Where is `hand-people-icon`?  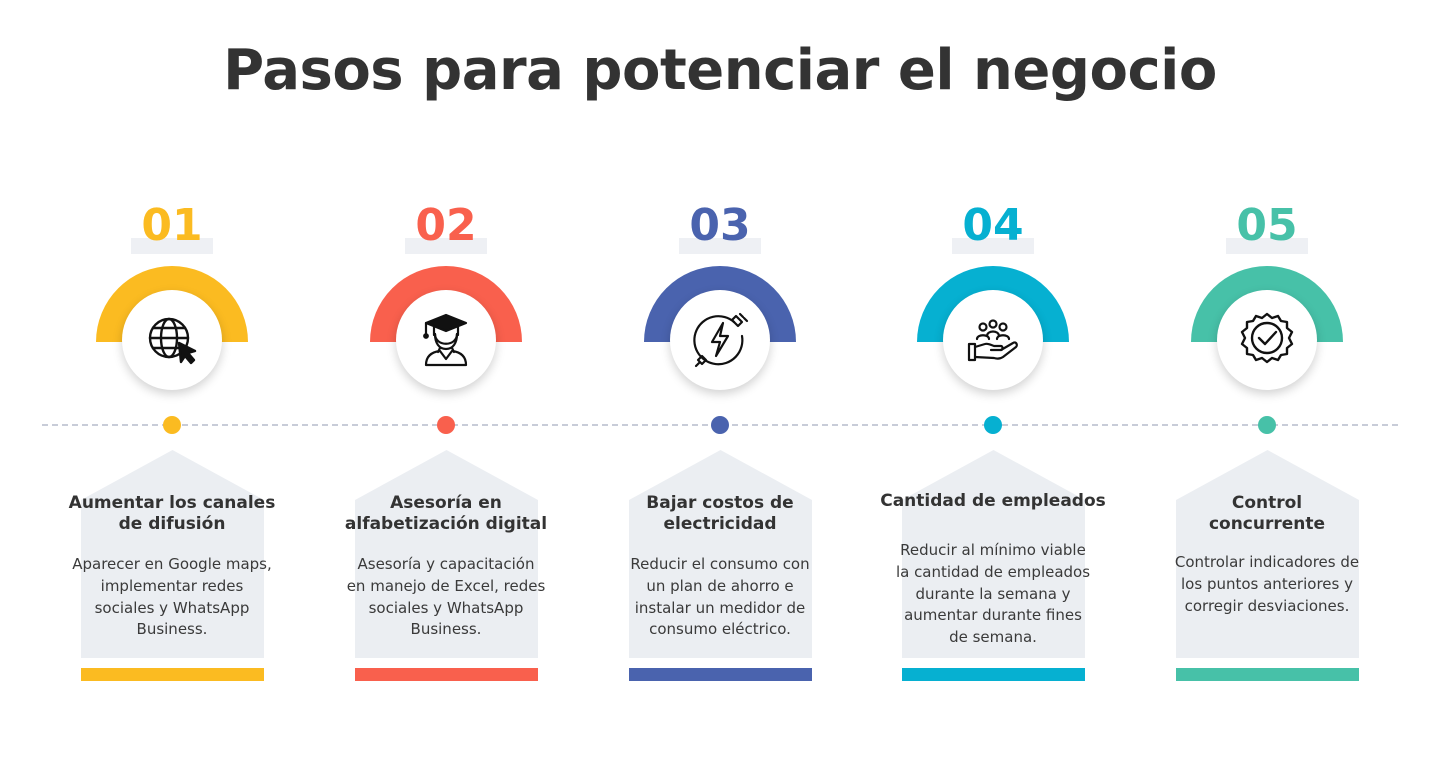 hand-people-icon is located at coordinates (992, 340).